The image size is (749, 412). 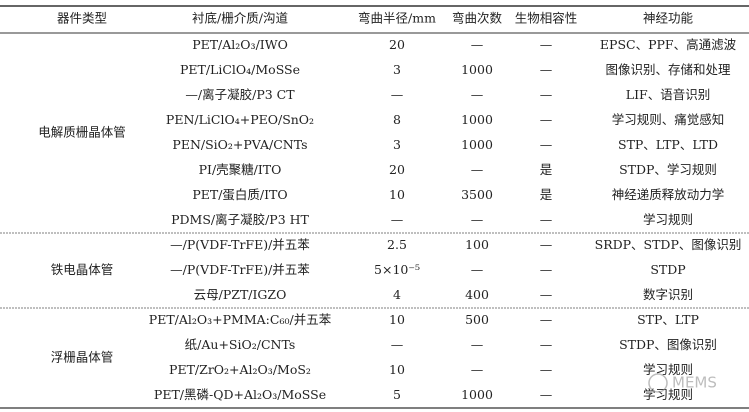 What do you see at coordinates (668, 94) in the screenshot?
I see `cell: LIF、语音识别` at bounding box center [668, 94].